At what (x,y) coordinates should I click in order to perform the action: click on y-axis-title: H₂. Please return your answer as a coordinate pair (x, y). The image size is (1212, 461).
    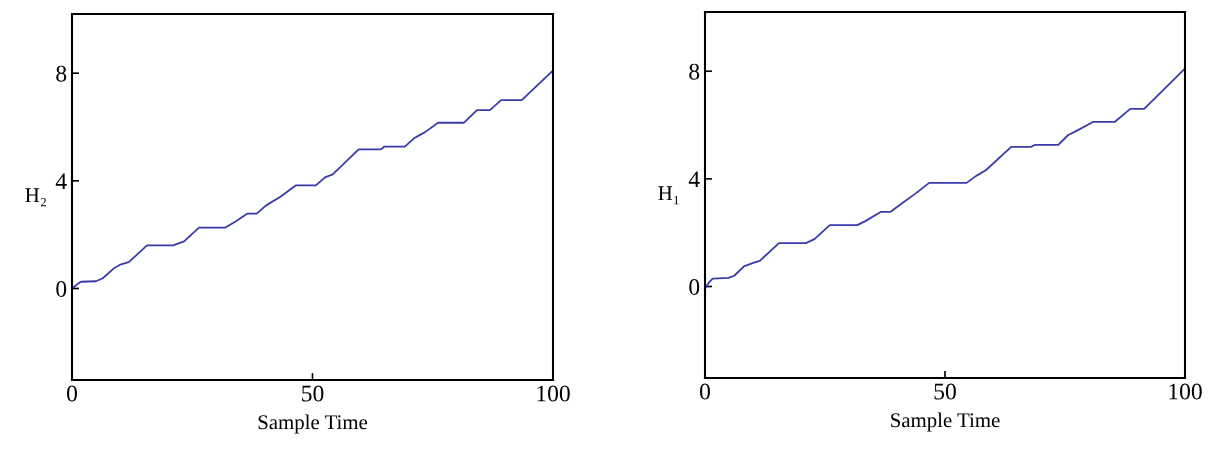
    Looking at the image, I should click on (35, 197).